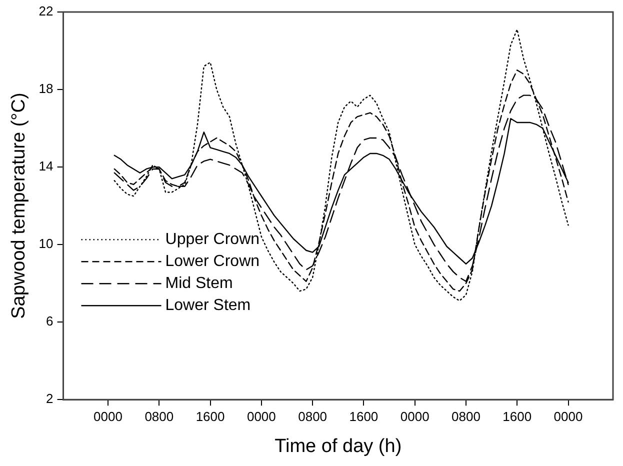  I want to click on y-tick-label: 2, so click(50, 398).